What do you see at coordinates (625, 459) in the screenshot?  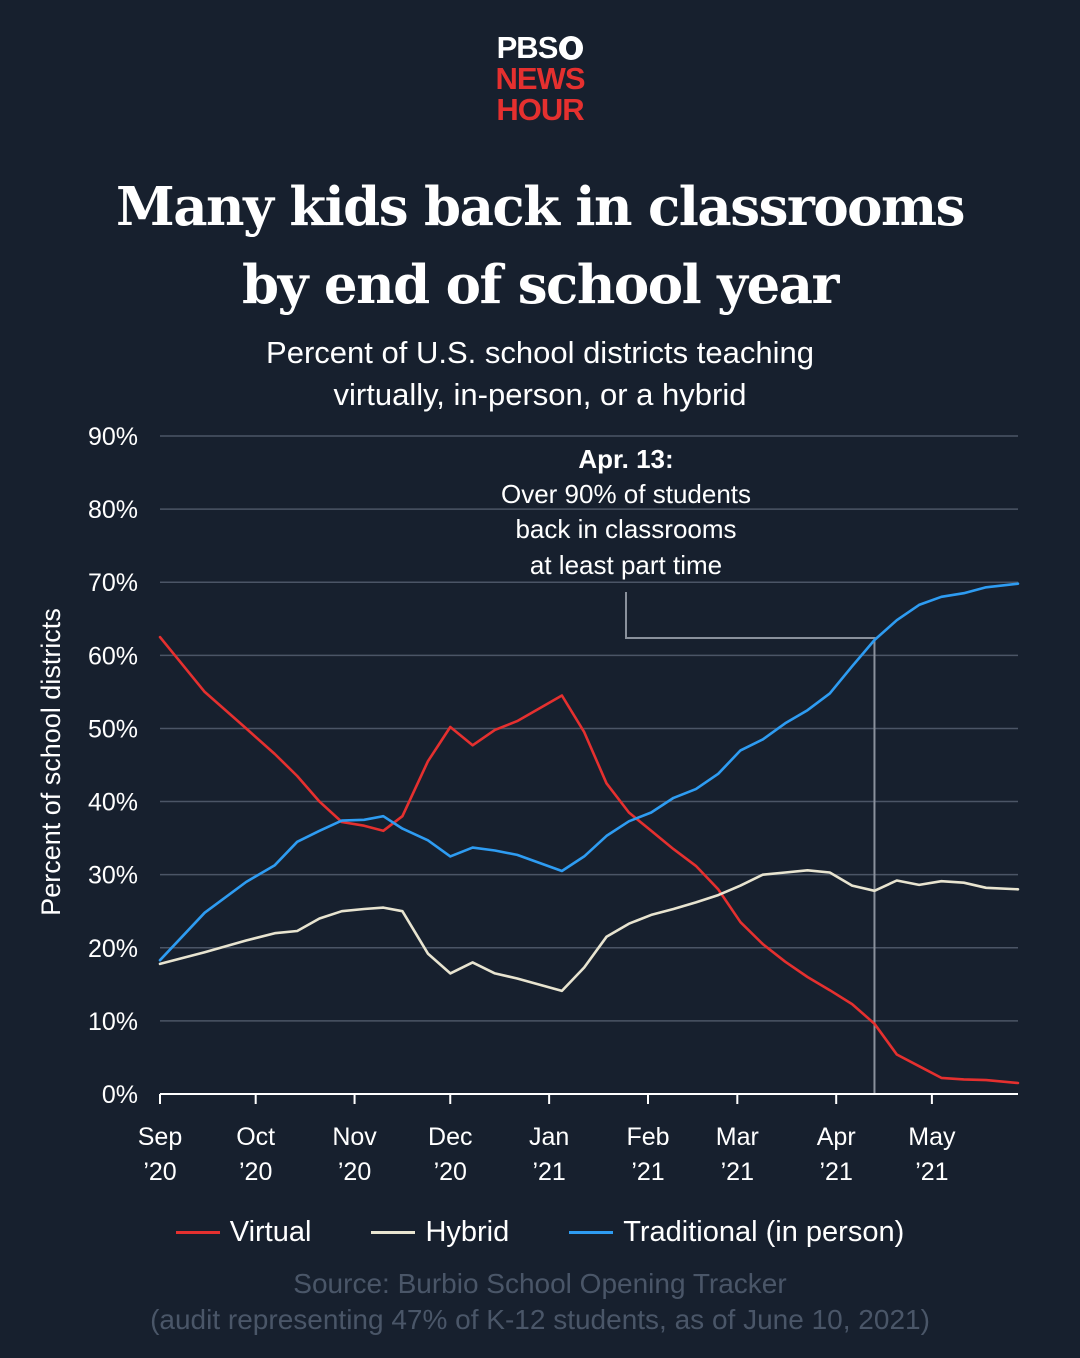 I see `annotation-heading: Apr. 13:` at bounding box center [625, 459].